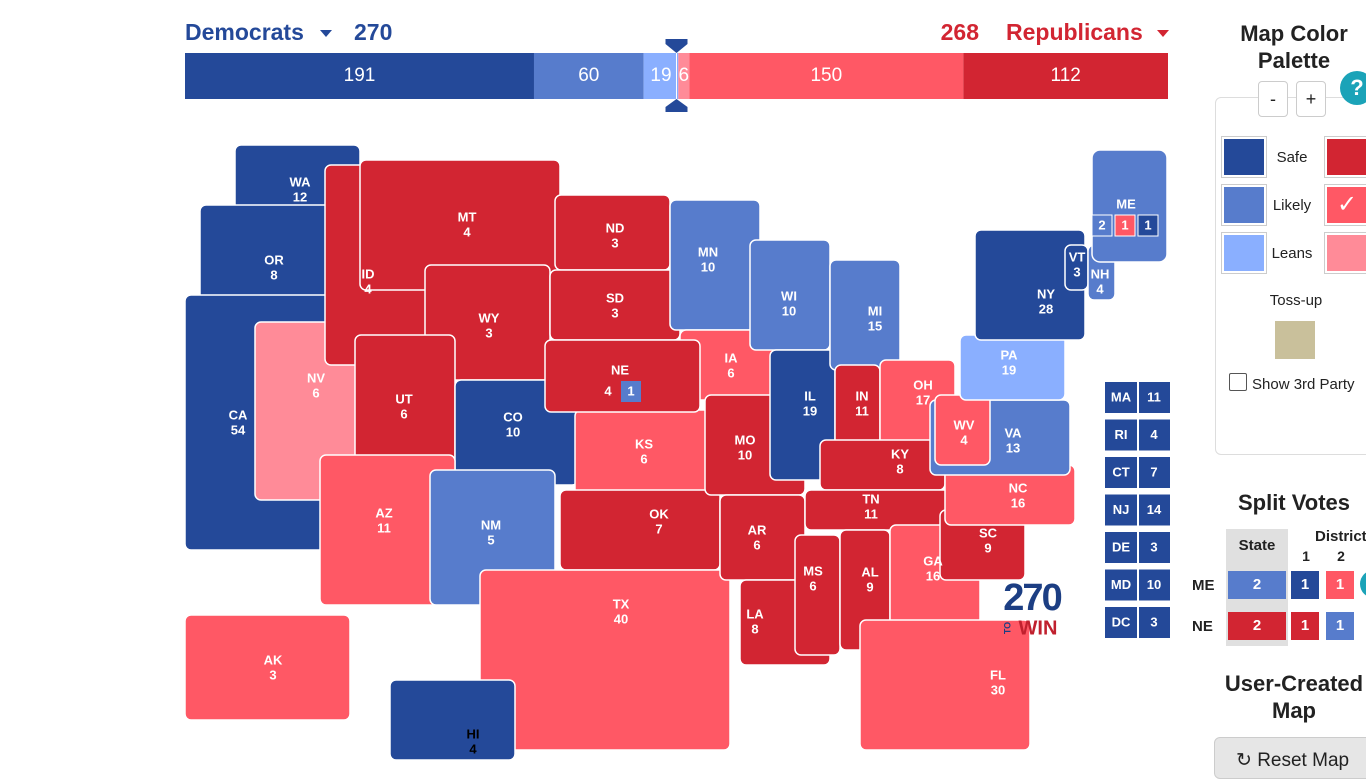 The image size is (1366, 779). I want to click on small-state-abbr: DC, so click(1121, 621).